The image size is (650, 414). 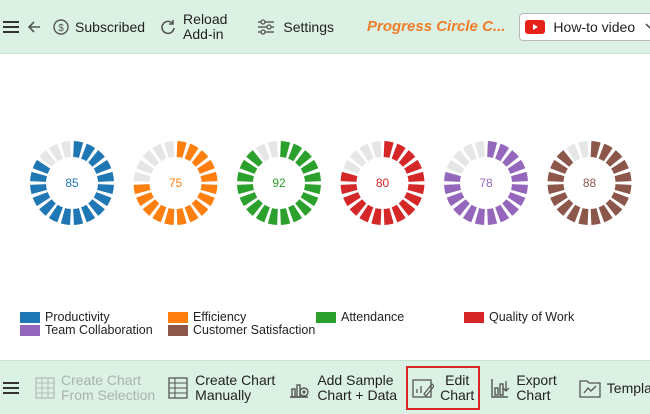 I want to click on legend-item-quality-of-work: Quality of Work, so click(x=519, y=317).